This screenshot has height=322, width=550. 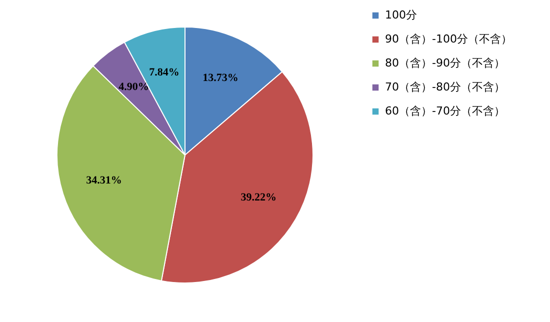 What do you see at coordinates (258, 198) in the screenshot?
I see `data-label: 39.22%` at bounding box center [258, 198].